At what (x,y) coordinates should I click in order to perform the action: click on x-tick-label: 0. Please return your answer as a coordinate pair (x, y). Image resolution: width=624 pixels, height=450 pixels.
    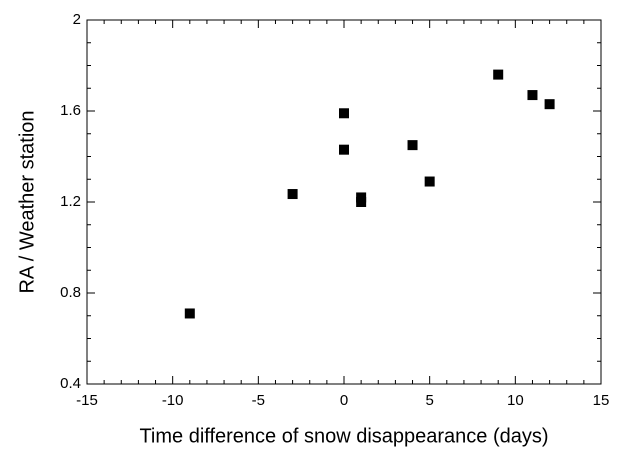
    Looking at the image, I should click on (344, 400).